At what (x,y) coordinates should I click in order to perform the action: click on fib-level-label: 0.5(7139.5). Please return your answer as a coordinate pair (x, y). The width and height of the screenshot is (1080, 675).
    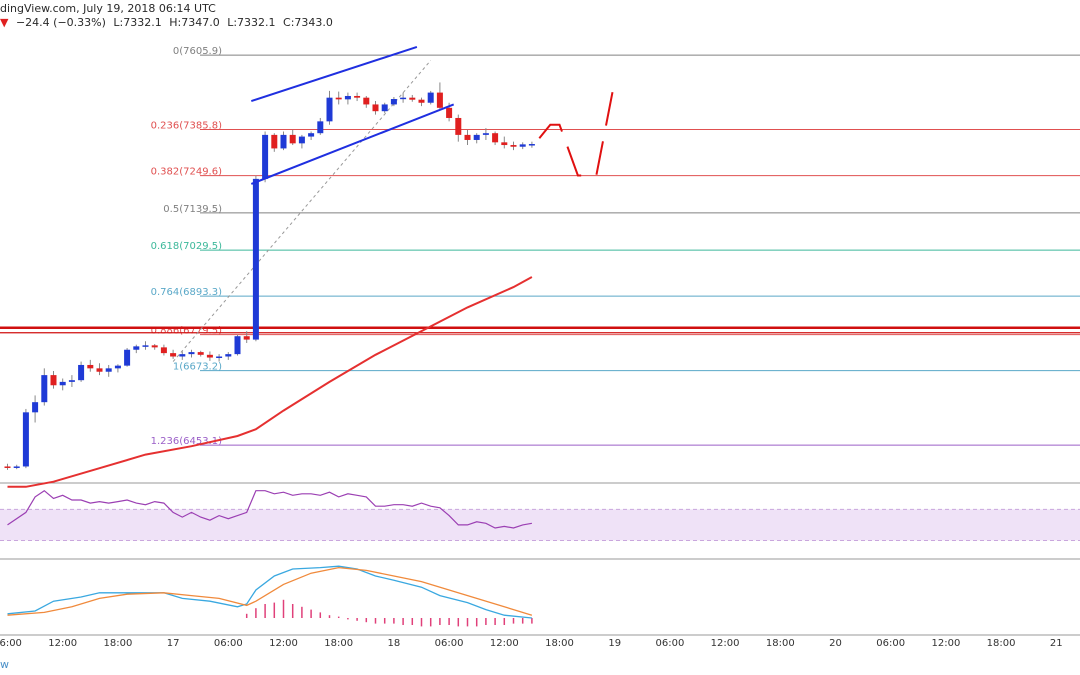
    Looking at the image, I should click on (192, 209).